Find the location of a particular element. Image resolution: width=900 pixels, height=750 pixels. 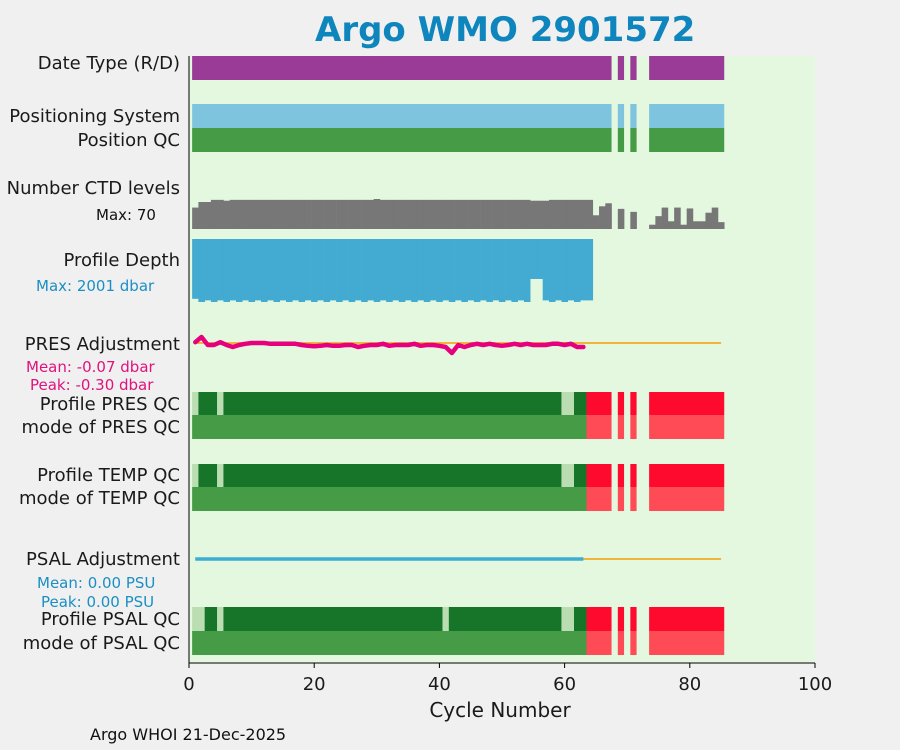

row-label-profile-depth: Profile Depth is located at coordinates (121, 260).